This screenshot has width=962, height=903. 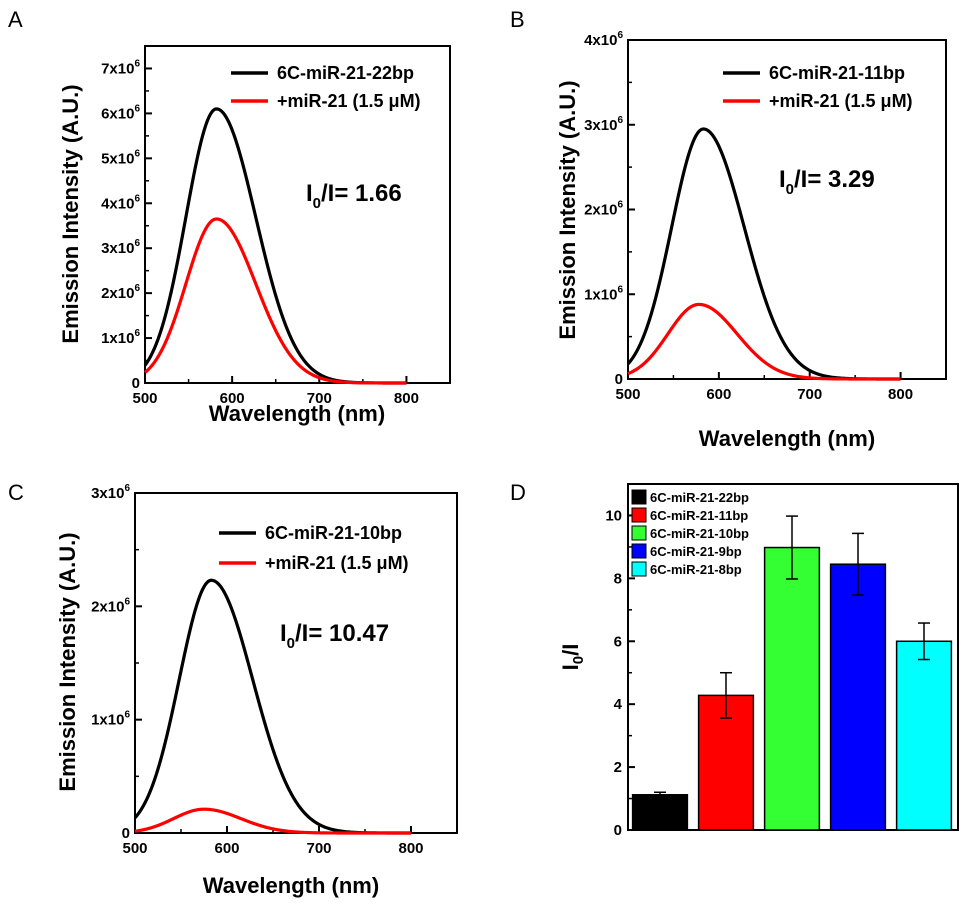 What do you see at coordinates (841, 101) in the screenshot?
I see `legend-label-b-2: +miR-21 (1.5 μM)` at bounding box center [841, 101].